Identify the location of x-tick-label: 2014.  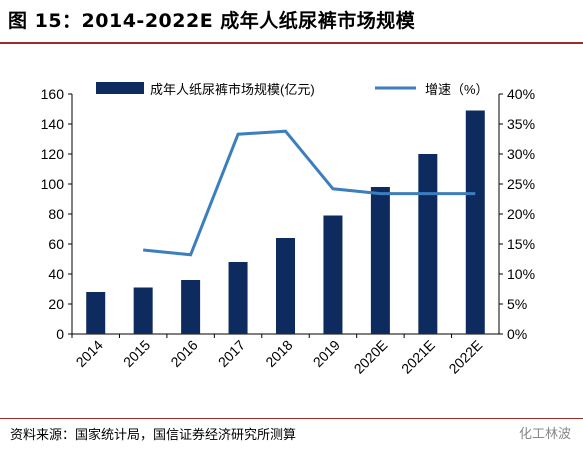
(88, 353).